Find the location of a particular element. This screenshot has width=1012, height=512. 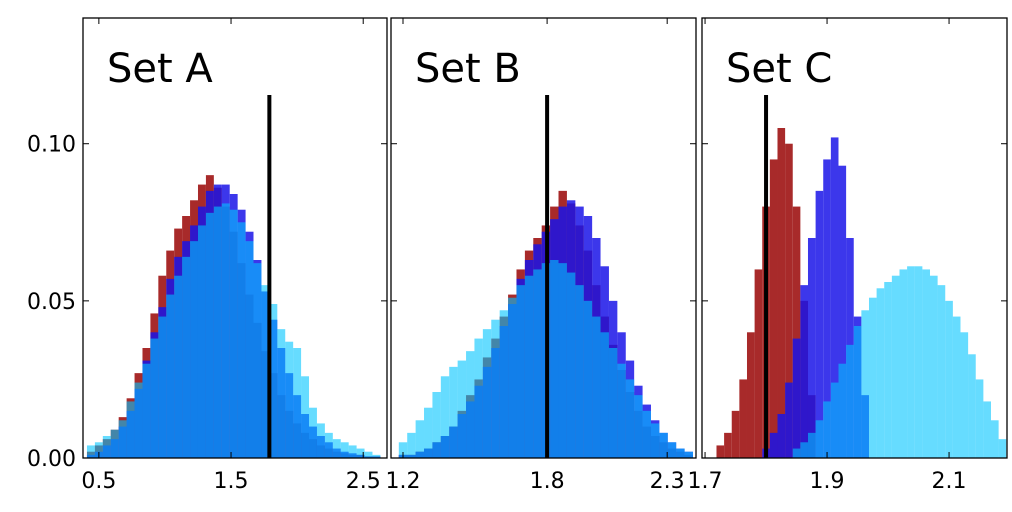

x-tick-label: 2.3 is located at coordinates (667, 481).